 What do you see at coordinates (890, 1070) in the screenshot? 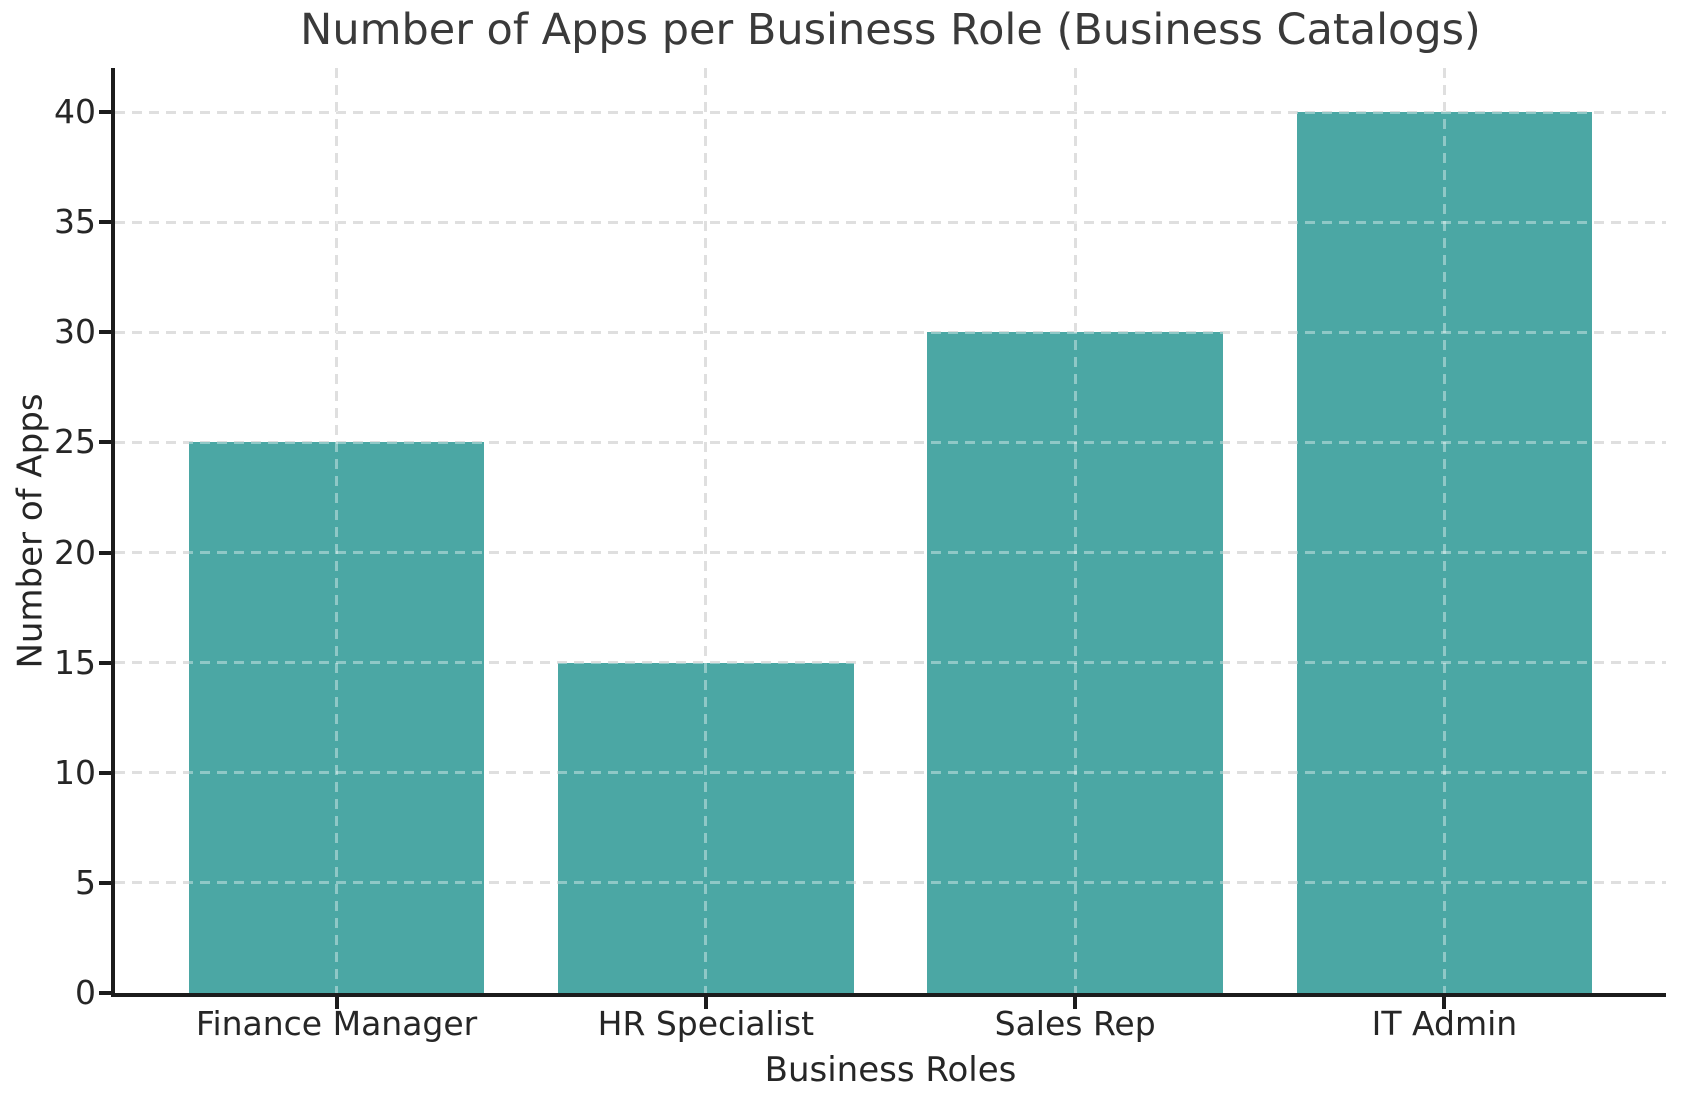
I see `x-axis-label: Business Roles` at bounding box center [890, 1070].